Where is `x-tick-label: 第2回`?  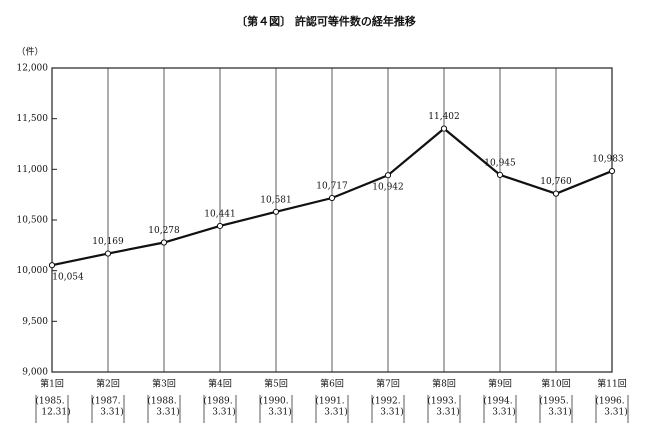 x-tick-label: 第2回 is located at coordinates (108, 384).